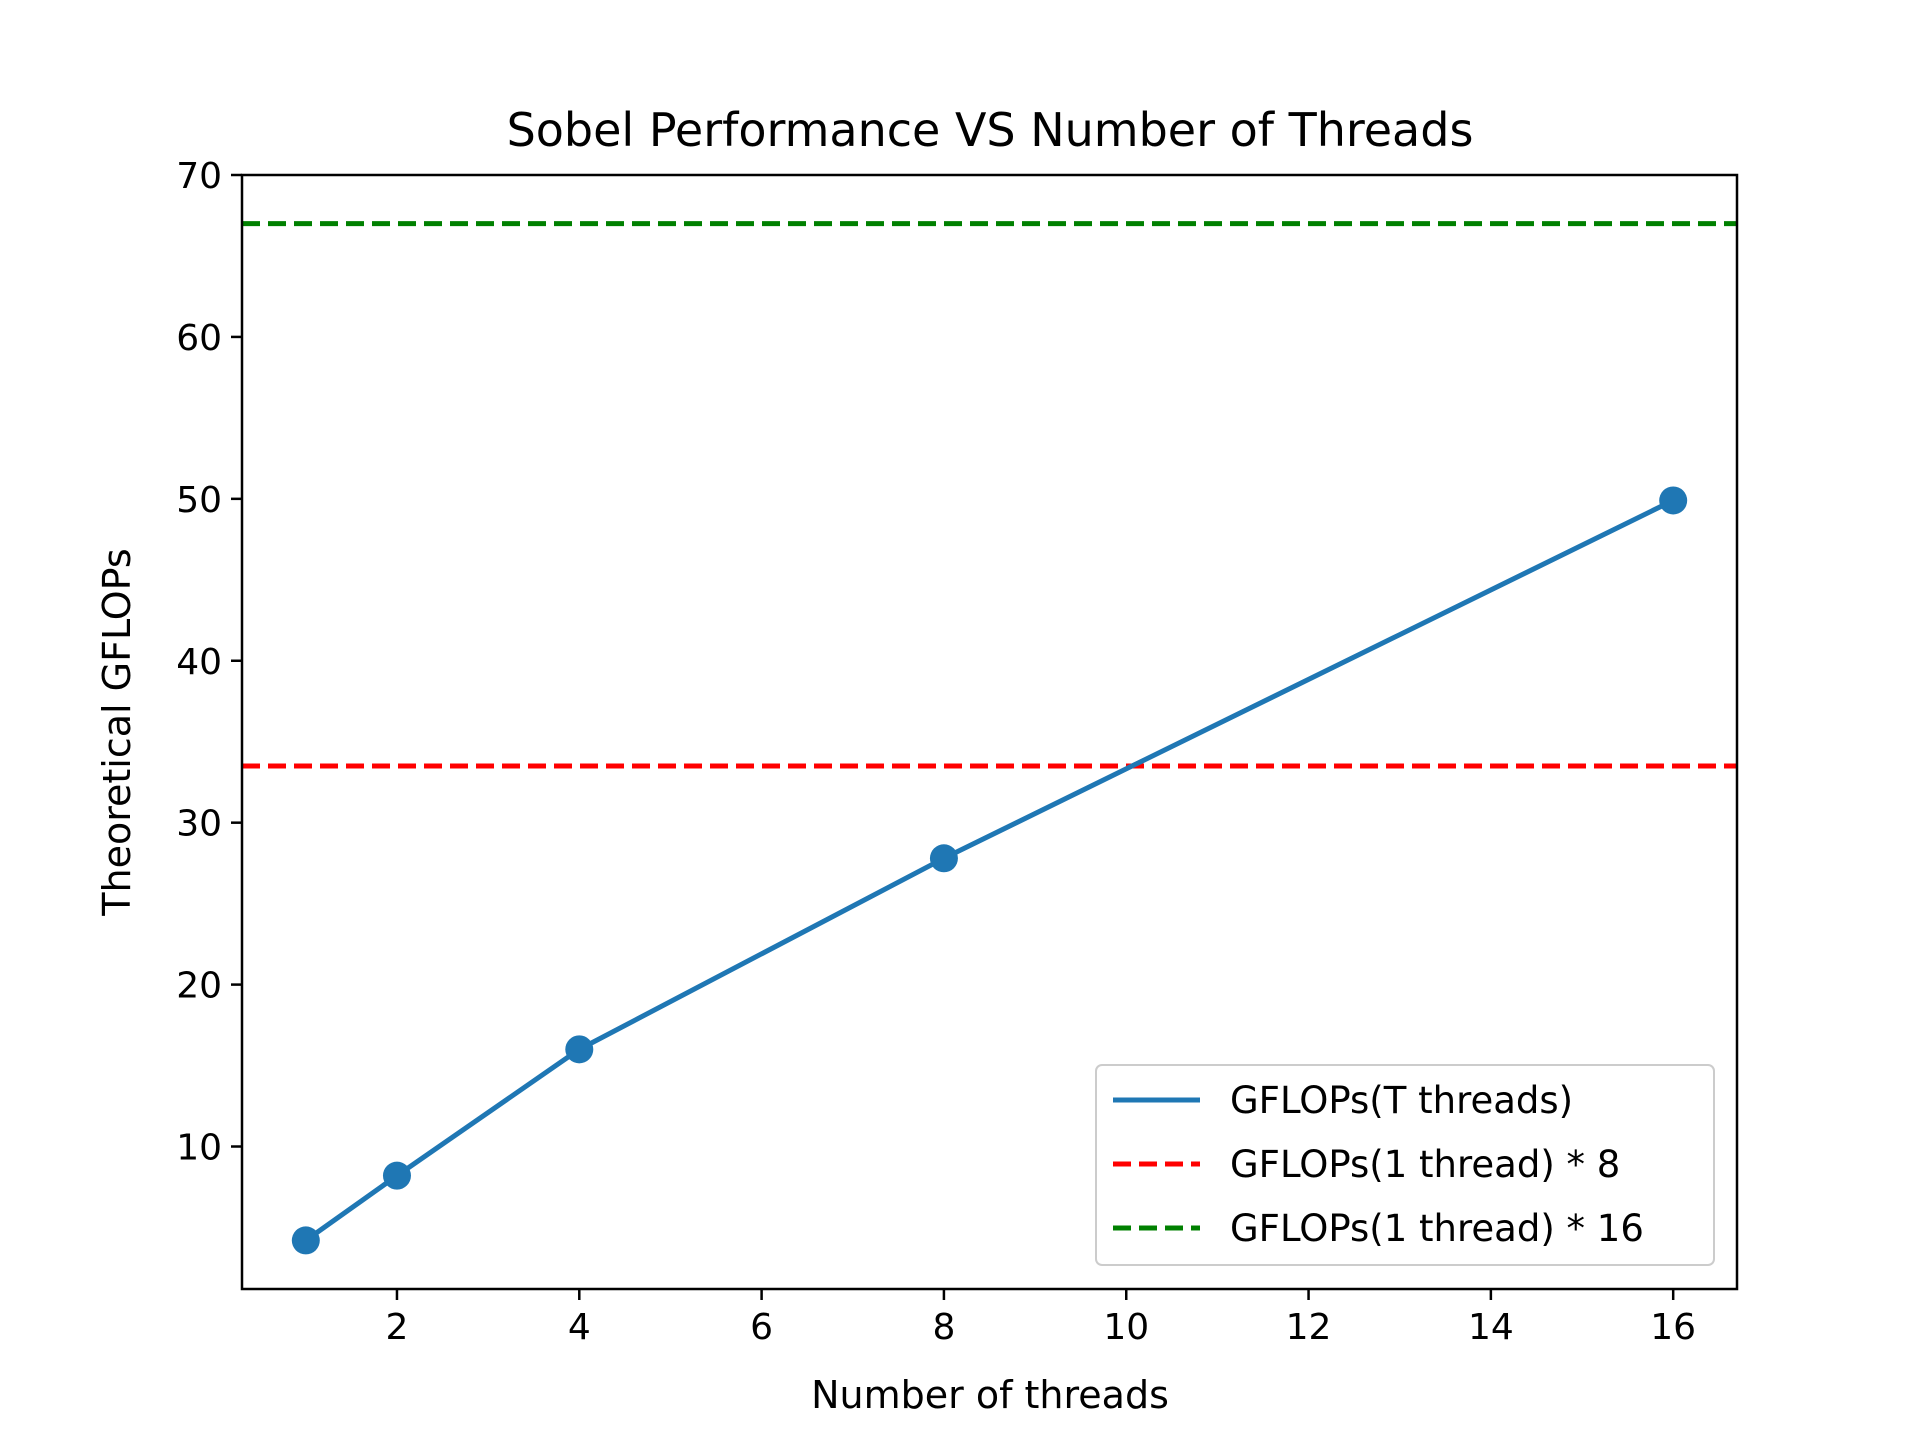  I want to click on x-tick-label: 4, so click(579, 1327).